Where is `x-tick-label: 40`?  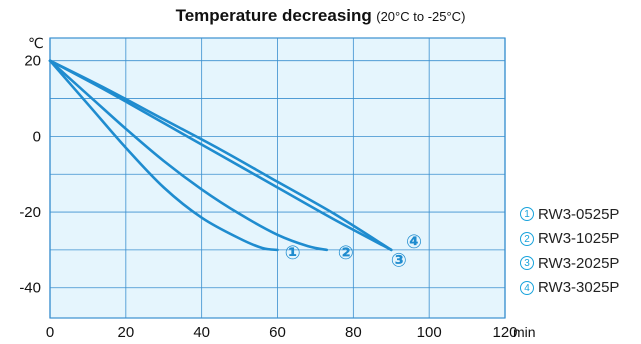 x-tick-label: 40 is located at coordinates (201, 332).